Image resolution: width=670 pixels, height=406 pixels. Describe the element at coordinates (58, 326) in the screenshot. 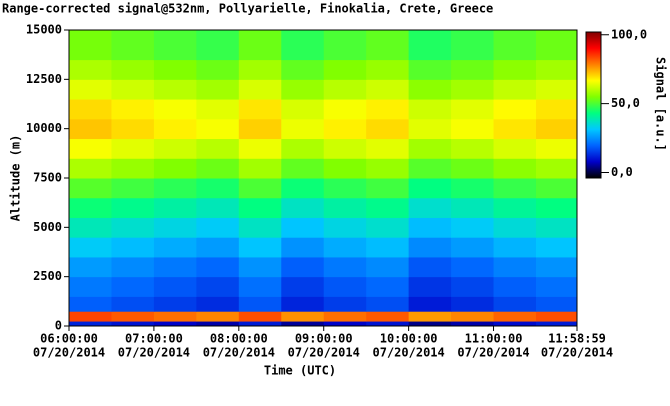

I see `y-tick-label: 0` at that location.